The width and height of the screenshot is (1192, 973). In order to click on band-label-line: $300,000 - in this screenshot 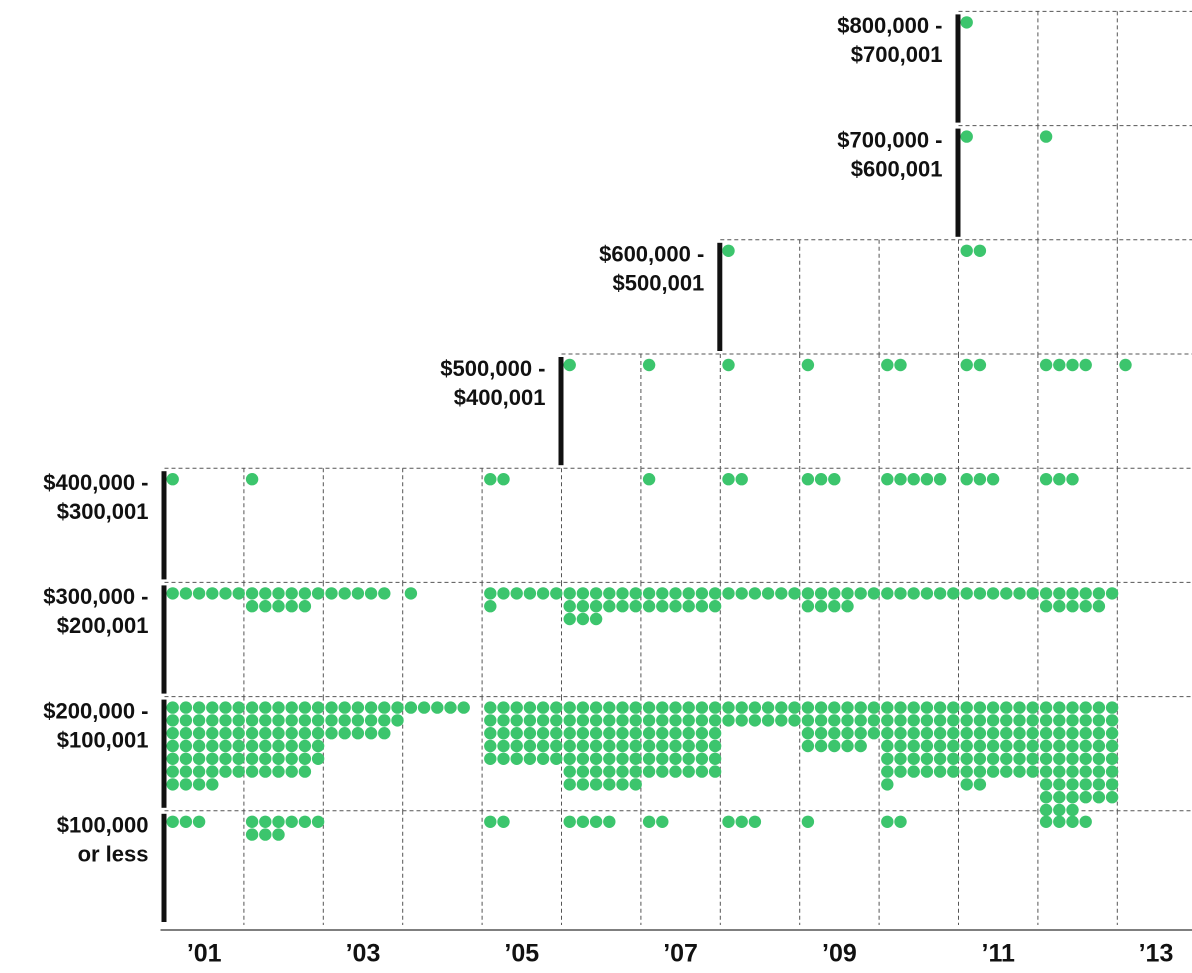, I will do `click(95, 596)`.